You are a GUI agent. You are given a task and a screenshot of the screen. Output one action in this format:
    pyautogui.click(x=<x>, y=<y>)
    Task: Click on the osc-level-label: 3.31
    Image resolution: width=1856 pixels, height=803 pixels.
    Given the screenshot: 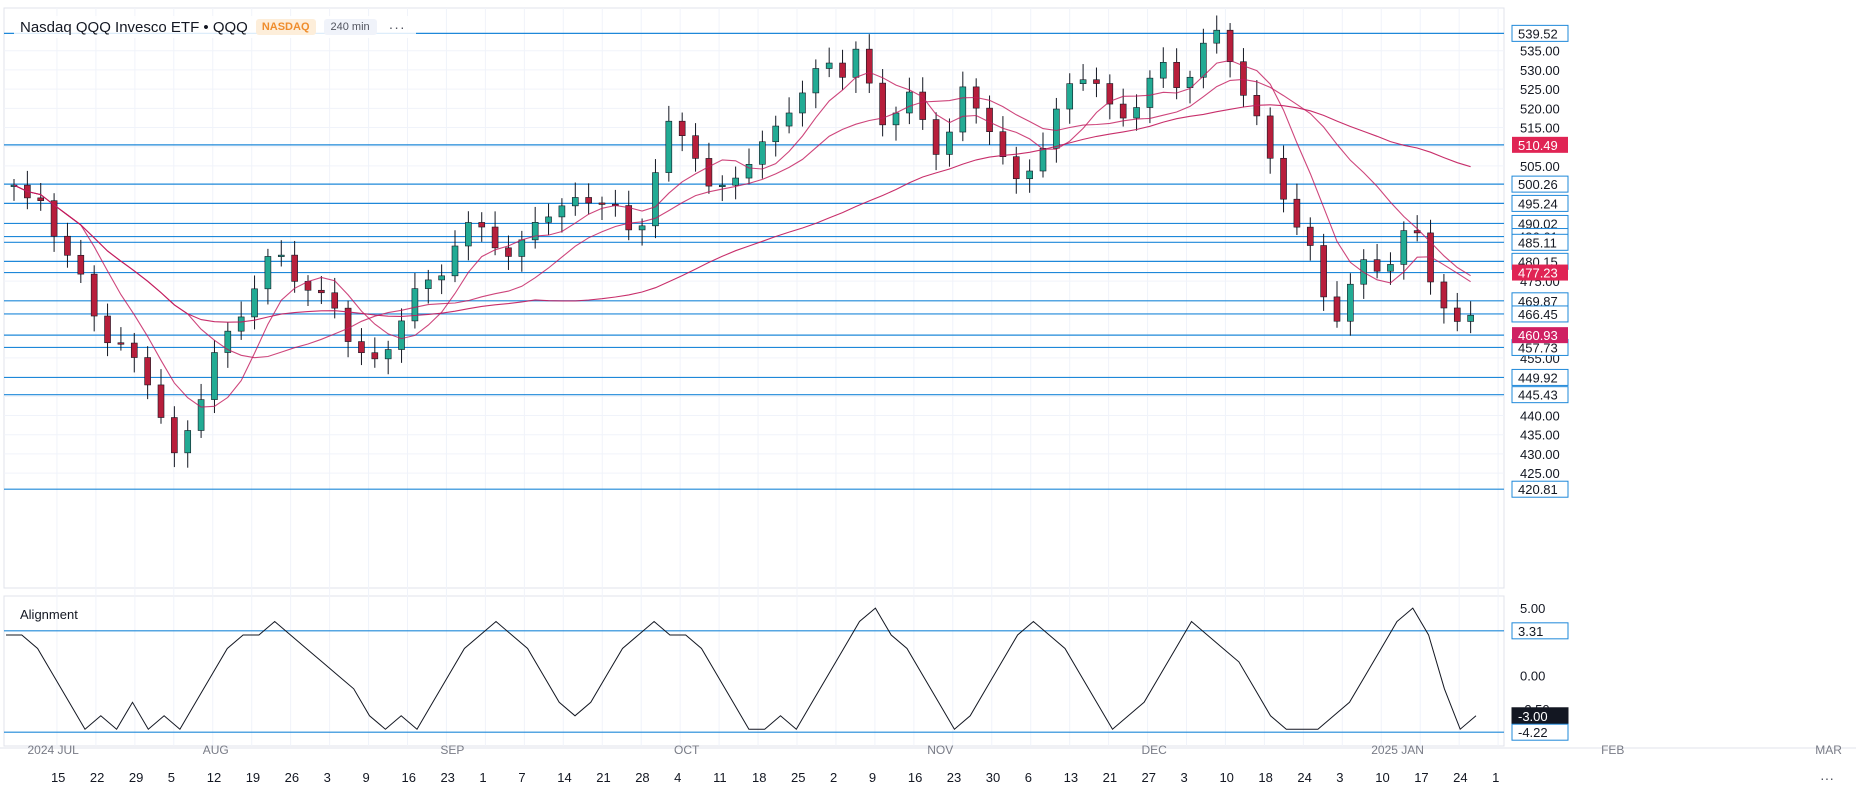 What is the action you would take?
    pyautogui.click(x=1530, y=631)
    